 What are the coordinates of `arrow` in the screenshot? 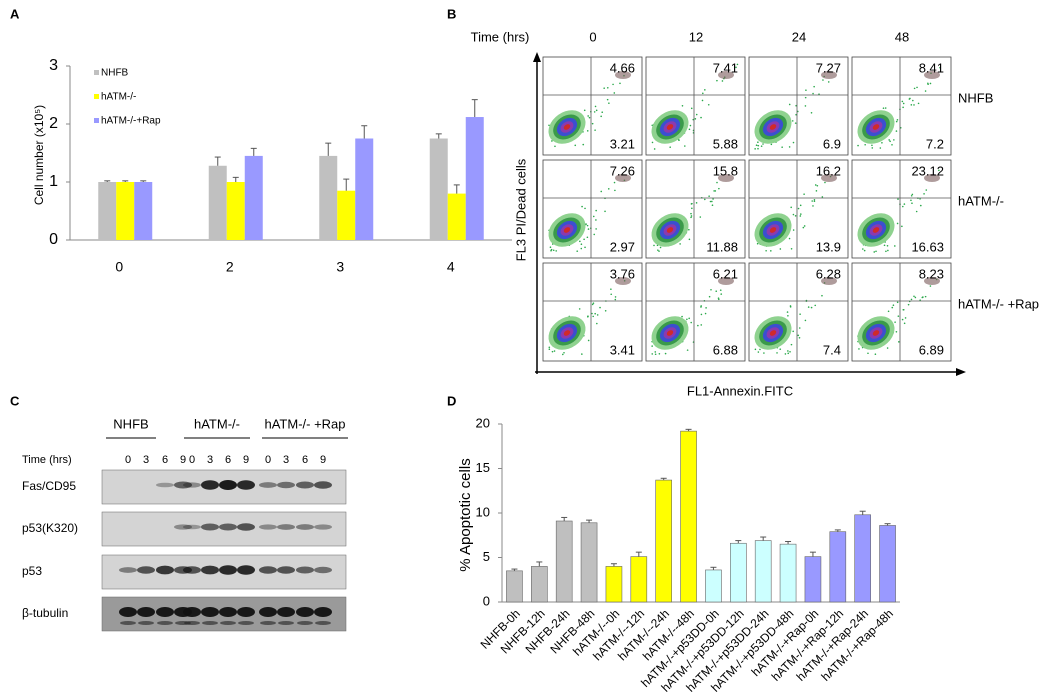 It's located at (961, 372).